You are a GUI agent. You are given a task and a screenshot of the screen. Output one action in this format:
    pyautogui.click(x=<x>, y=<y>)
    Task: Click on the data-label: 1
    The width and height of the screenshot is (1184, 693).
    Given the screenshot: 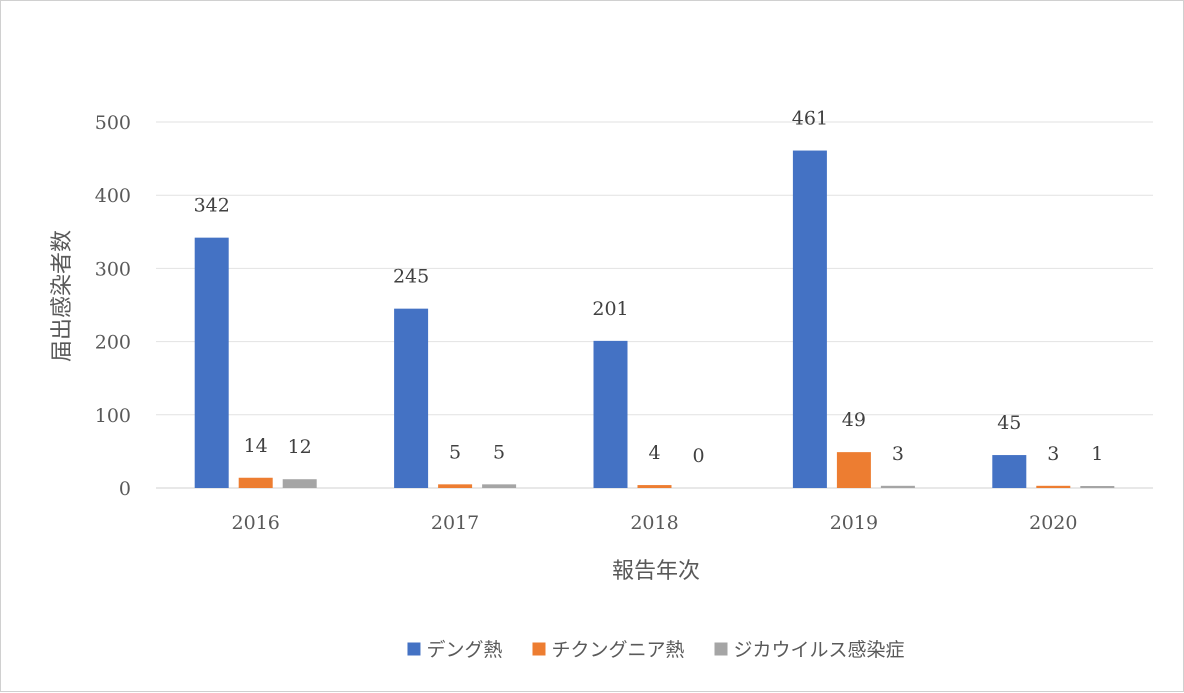 What is the action you would take?
    pyautogui.click(x=1097, y=454)
    